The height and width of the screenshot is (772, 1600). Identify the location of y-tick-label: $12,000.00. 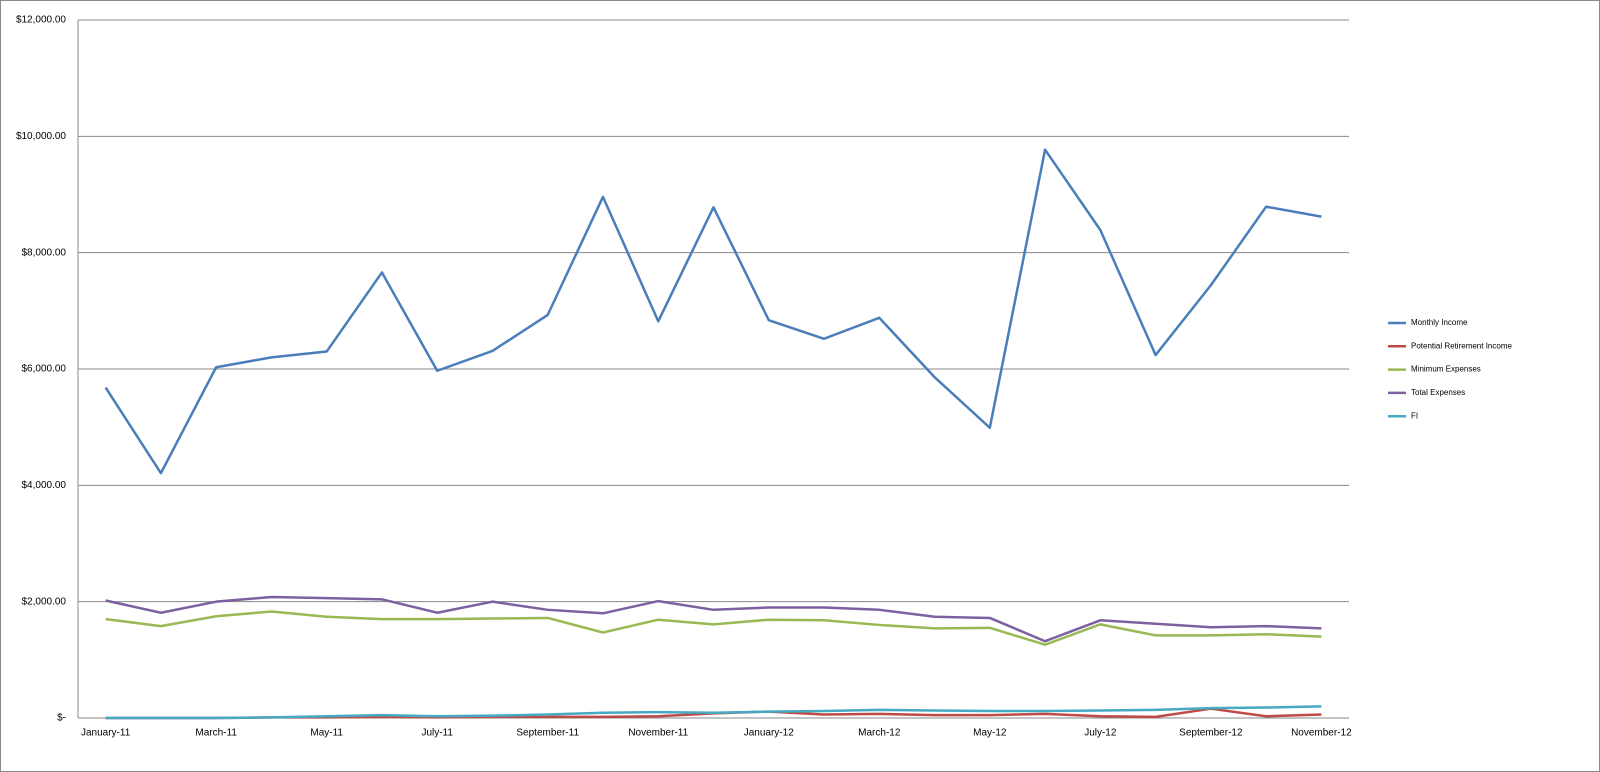
(41, 20).